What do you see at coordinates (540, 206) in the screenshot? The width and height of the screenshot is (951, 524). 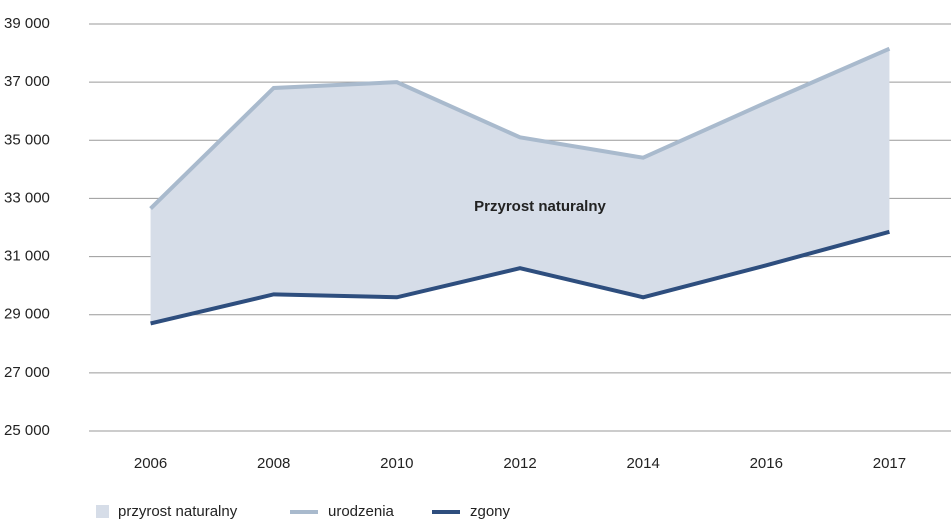 I see `annotation: Przyrost naturalny` at bounding box center [540, 206].